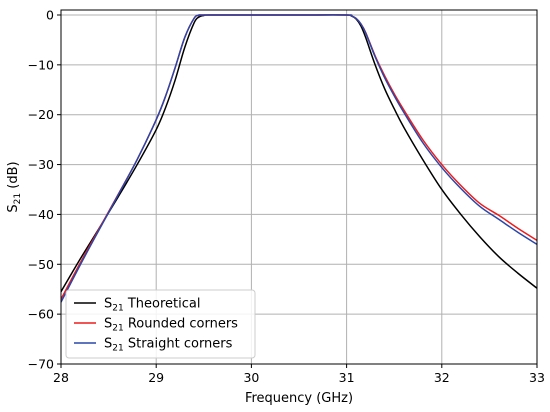 Image resolution: width=550 pixels, height=412 pixels. I want to click on y-tick-label: −10, so click(41, 64).